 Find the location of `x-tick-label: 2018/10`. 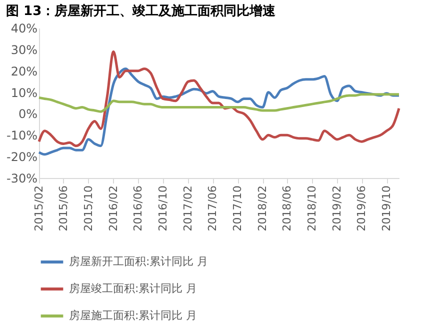

x-tick-label: 2018/10 is located at coordinates (312, 209).